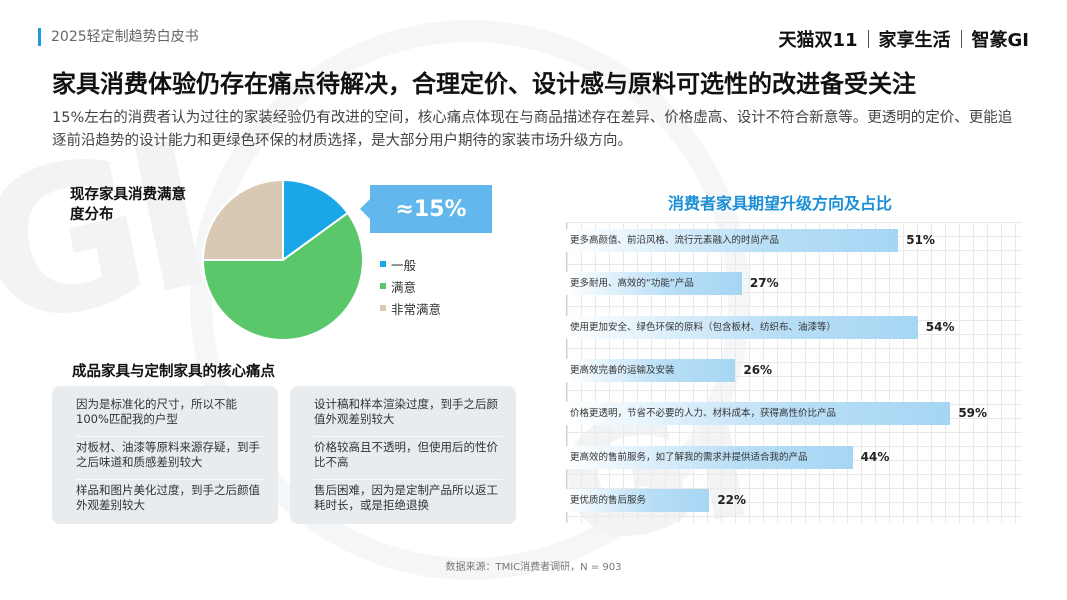 The width and height of the screenshot is (1067, 600). What do you see at coordinates (818, 40) in the screenshot?
I see `brand-tmall: 天猫双11` at bounding box center [818, 40].